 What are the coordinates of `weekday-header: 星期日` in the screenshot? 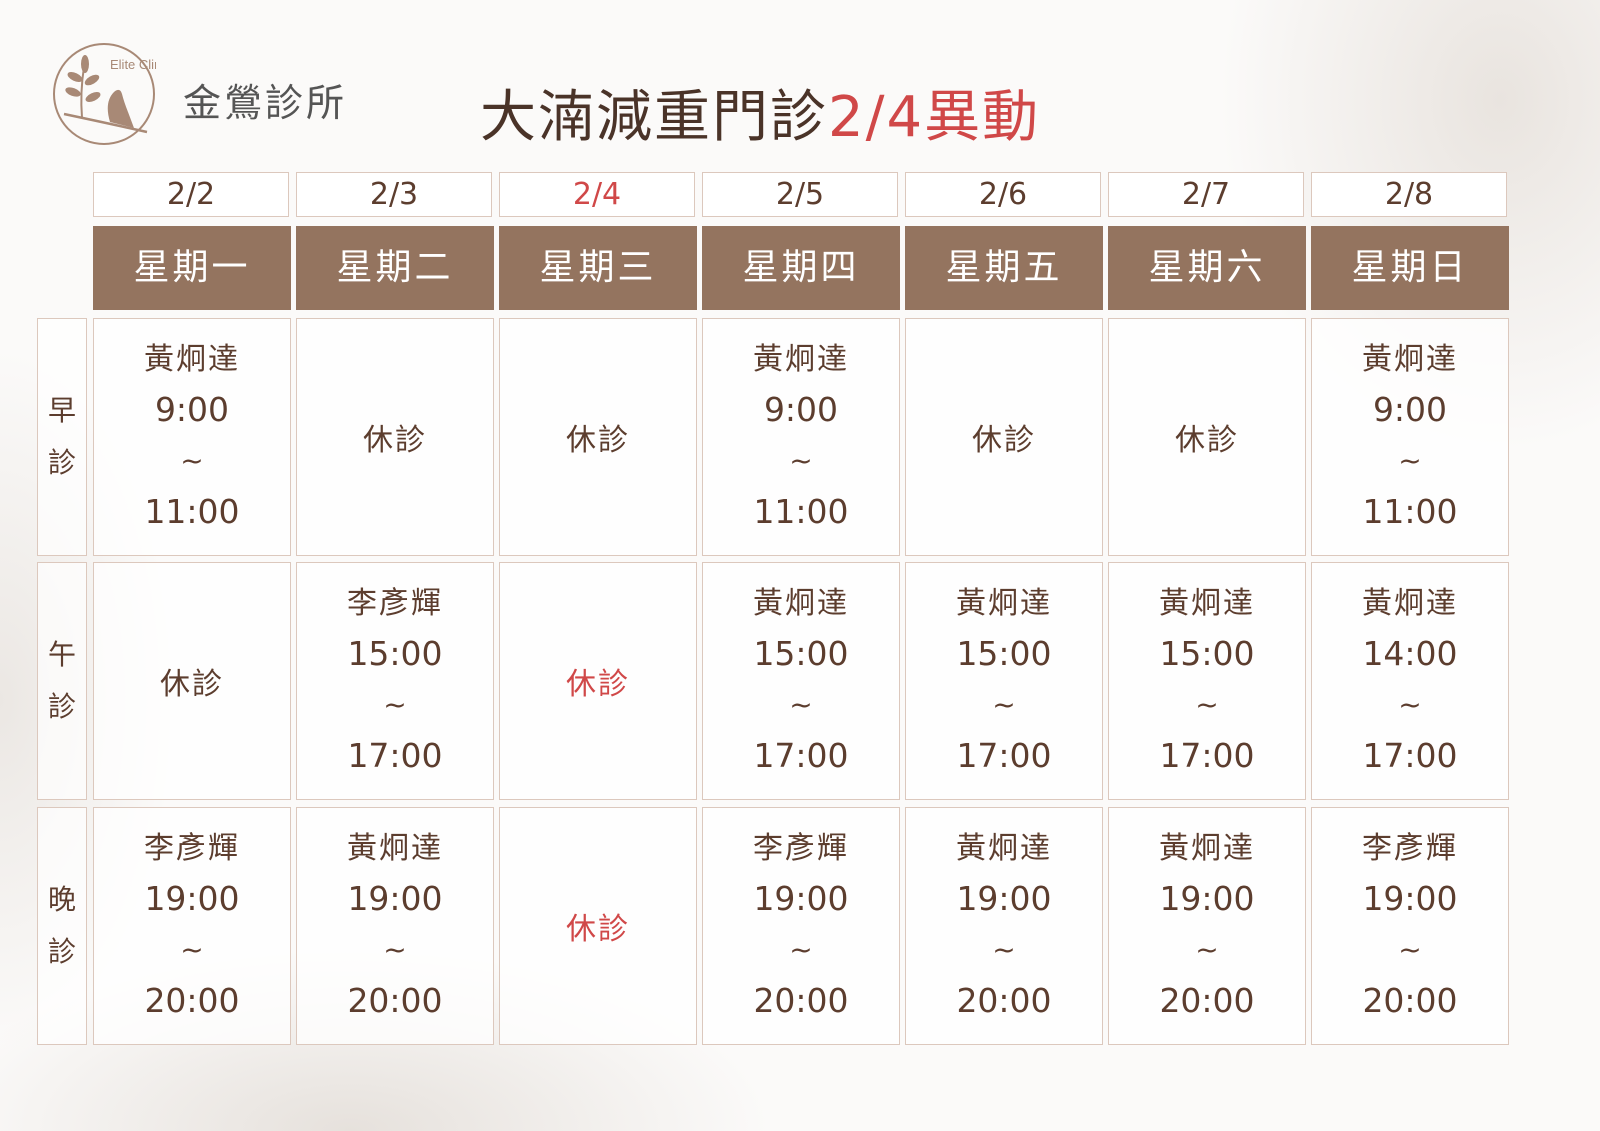 It's located at (1410, 268).